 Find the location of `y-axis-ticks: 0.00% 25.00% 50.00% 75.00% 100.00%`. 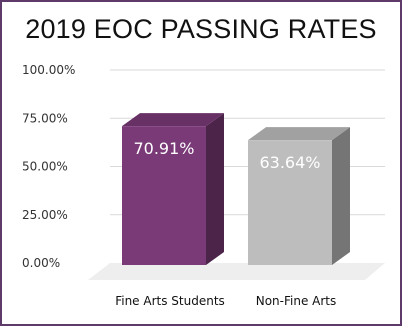

y-axis-ticks: 0.00% 25.00% 50.00% 75.00% 100.00% is located at coordinates (48, 166).